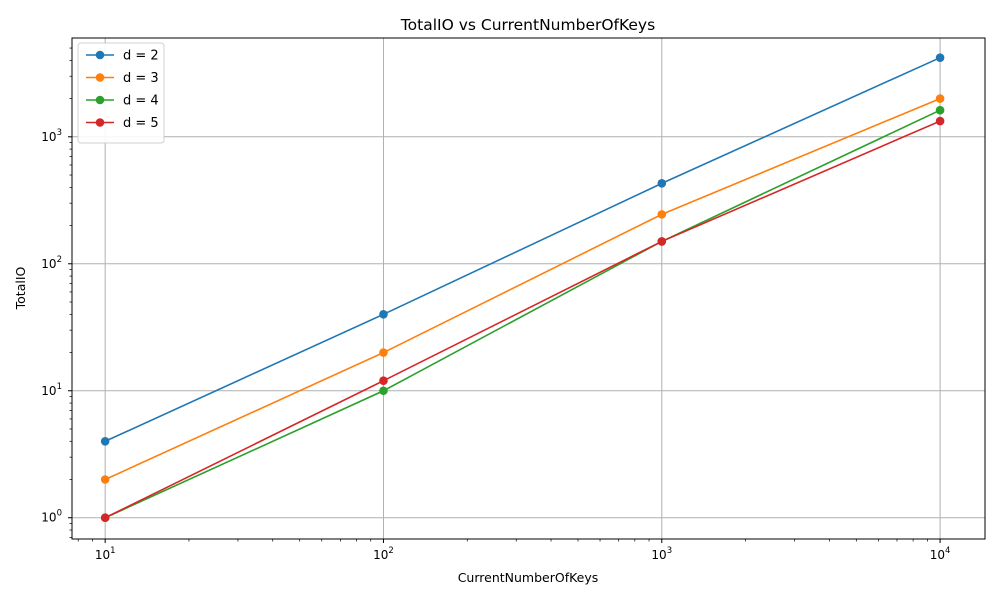  What do you see at coordinates (51, 136) in the screenshot?
I see `y-tick-label: 10³` at bounding box center [51, 136].